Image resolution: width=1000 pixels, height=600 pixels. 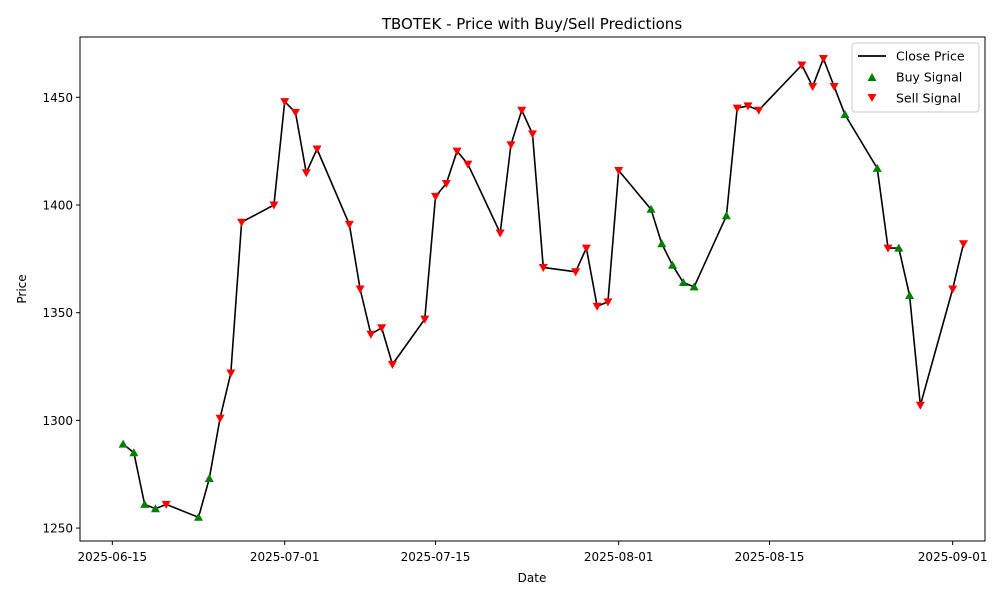 What do you see at coordinates (285, 557) in the screenshot?
I see `x-tick-label: 2025-07-01` at bounding box center [285, 557].